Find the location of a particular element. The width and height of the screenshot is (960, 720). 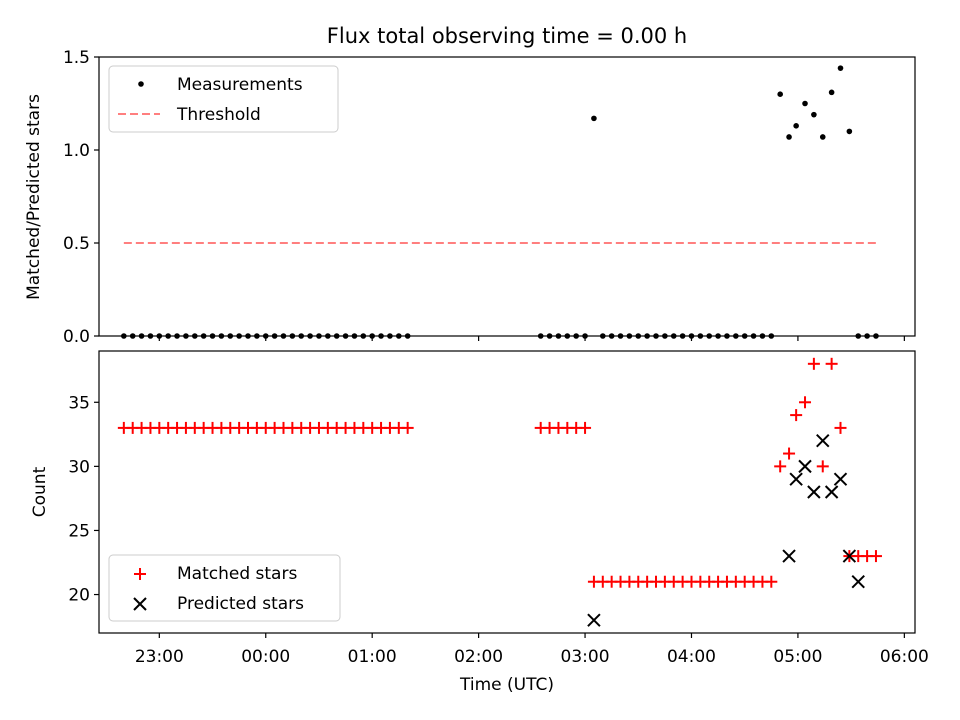

x-tick-label: 05:00 is located at coordinates (797, 657).